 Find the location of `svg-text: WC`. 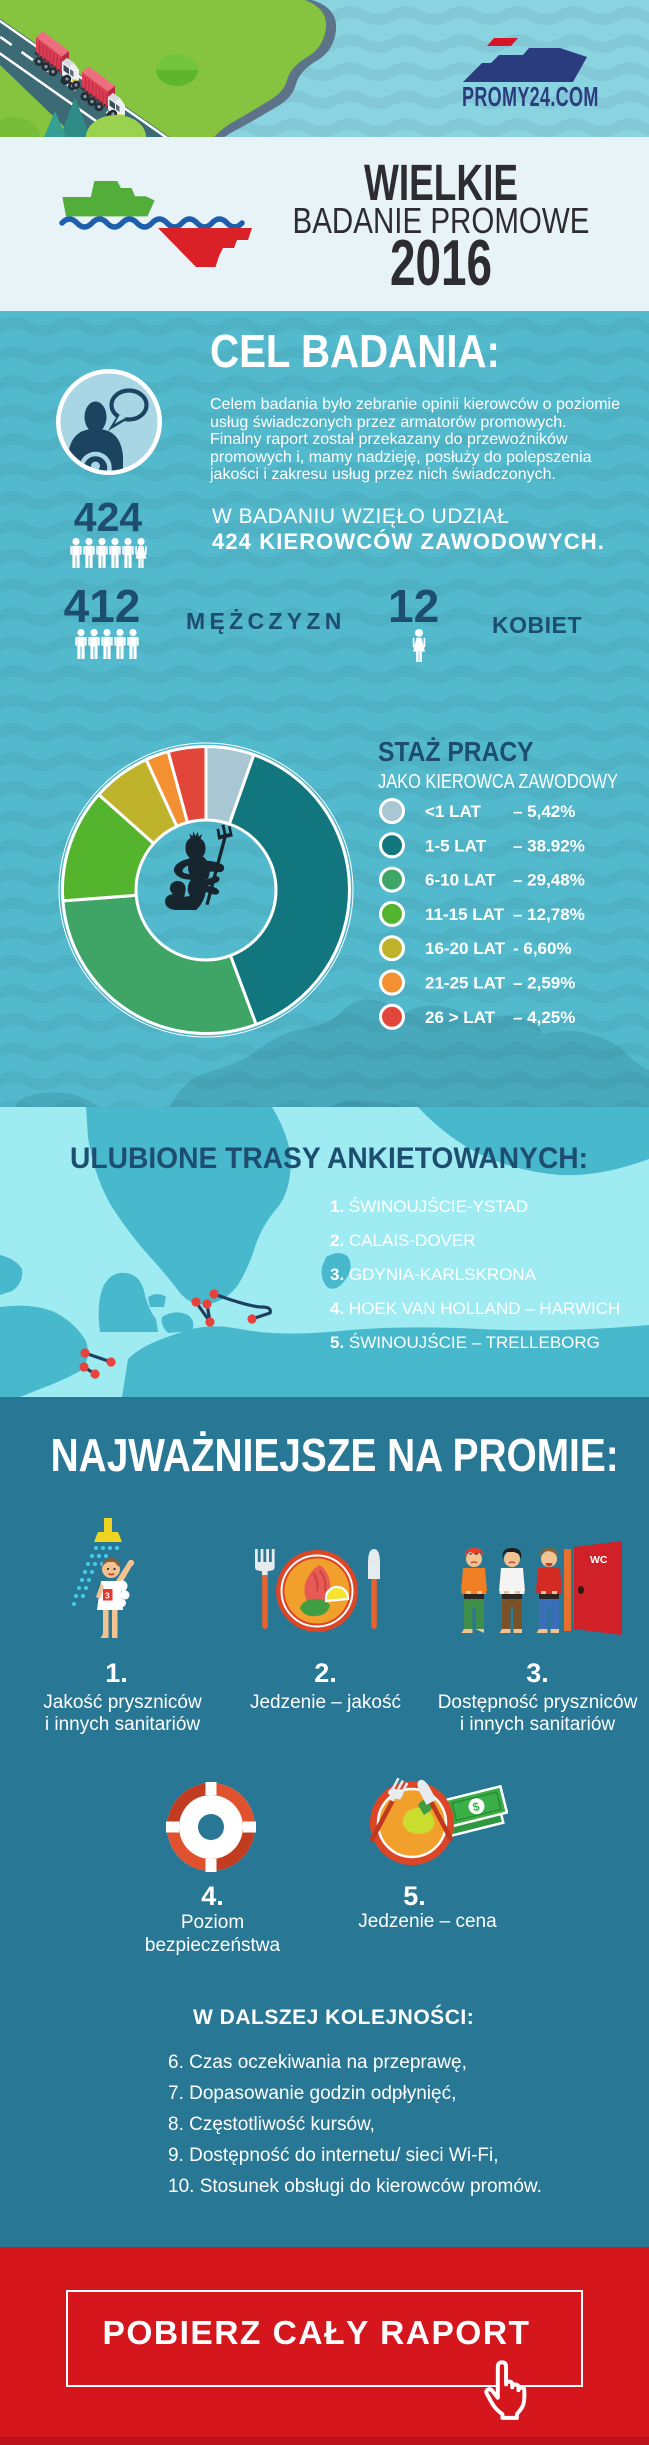

svg-text: WC is located at coordinates (599, 1560).